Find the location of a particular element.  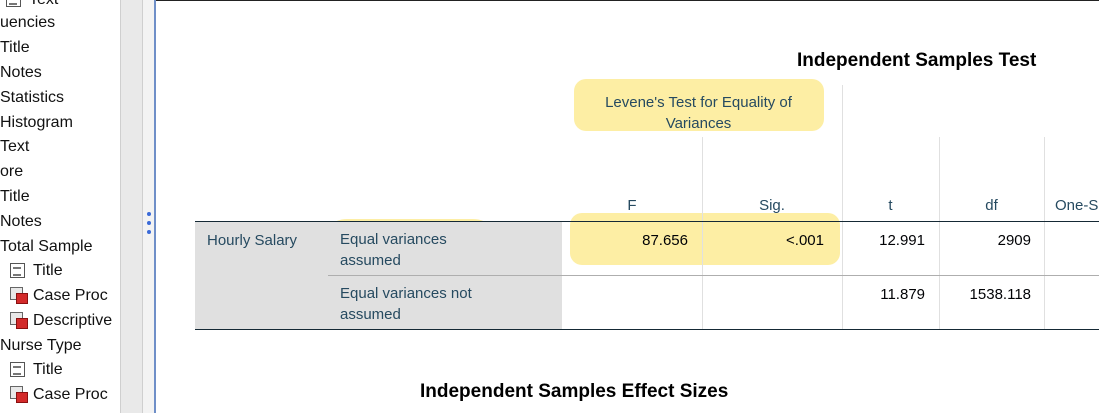

table-title: Independent Samples Test is located at coordinates (917, 60).